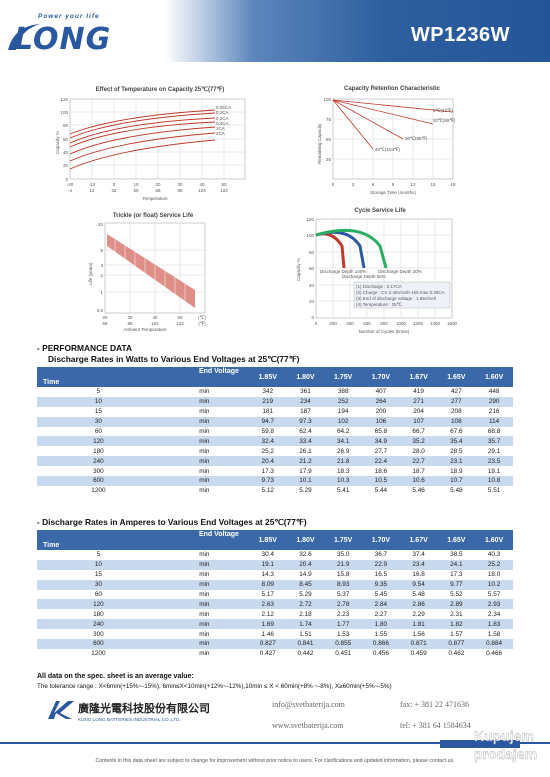 The image size is (550, 777). What do you see at coordinates (308, 704) in the screenshot?
I see `email-link: info@svetbaterija.com` at bounding box center [308, 704].